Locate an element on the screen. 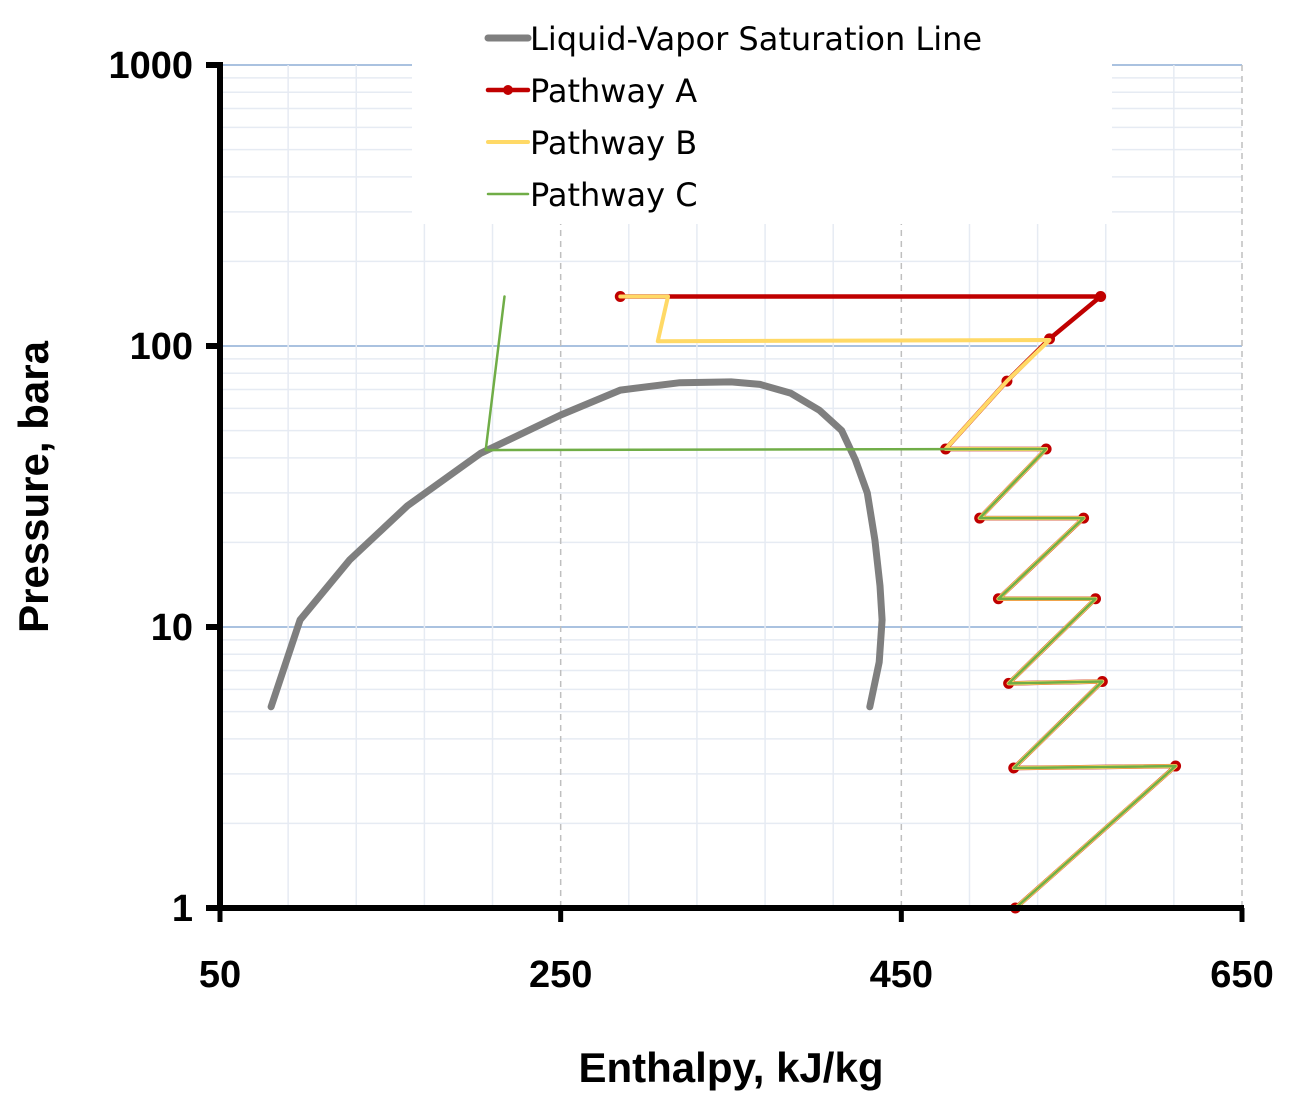 This screenshot has width=1292, height=1120. legend-marker-pathway-a is located at coordinates (508, 90).